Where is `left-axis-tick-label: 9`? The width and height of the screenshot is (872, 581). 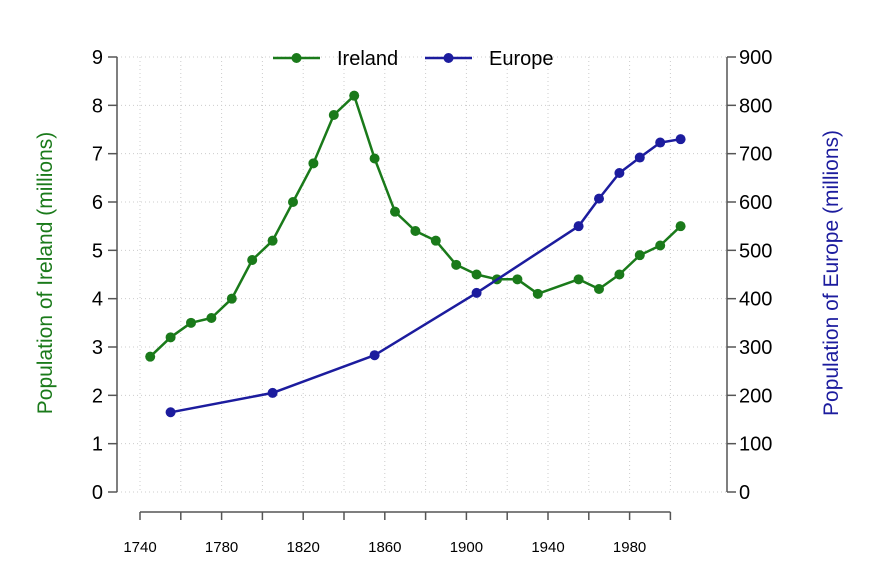
left-axis-tick-label: 9 is located at coordinates (97, 58).